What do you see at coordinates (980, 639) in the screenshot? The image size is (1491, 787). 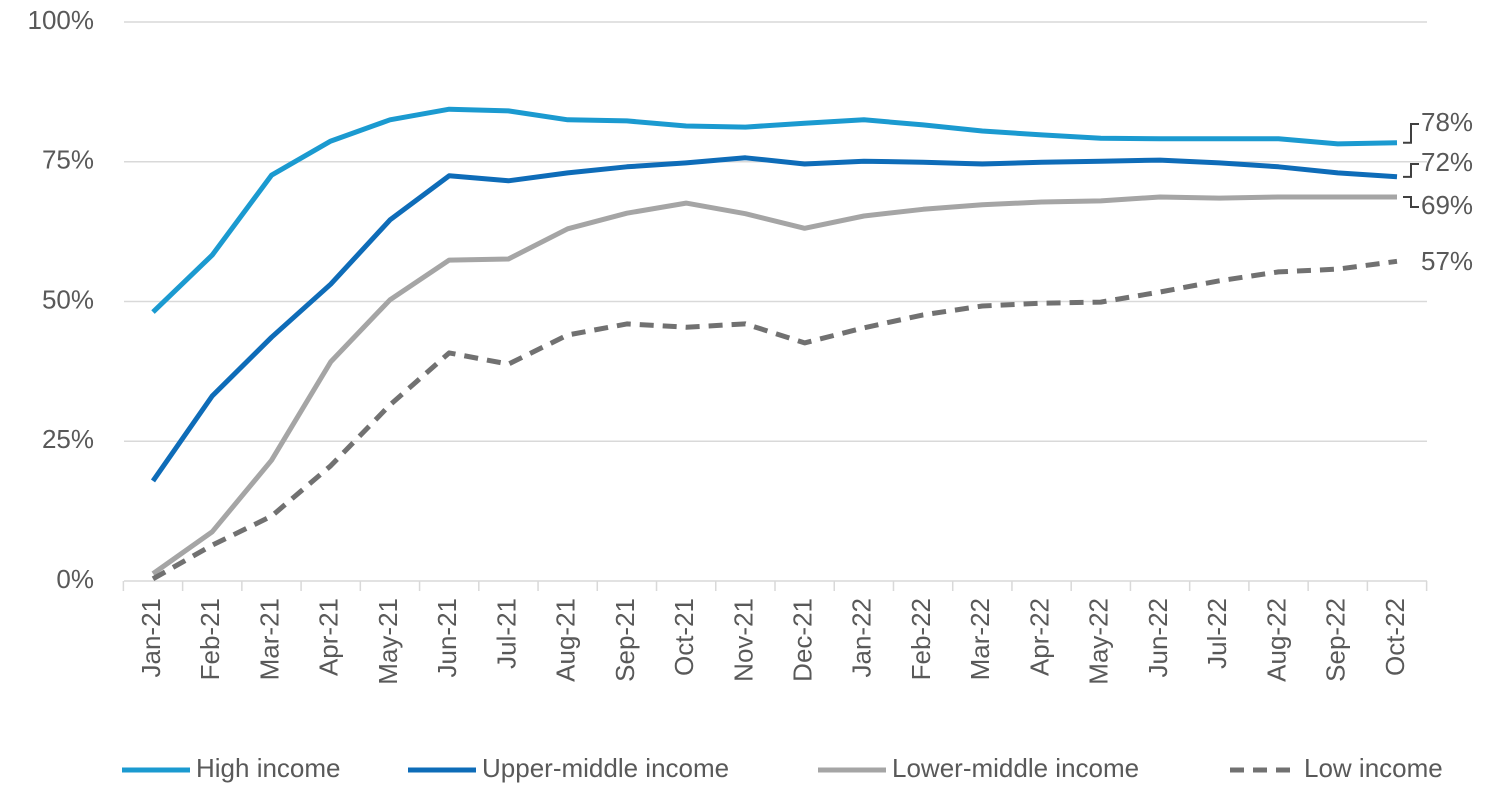 I see `x-tick-label: Mar-22` at bounding box center [980, 639].